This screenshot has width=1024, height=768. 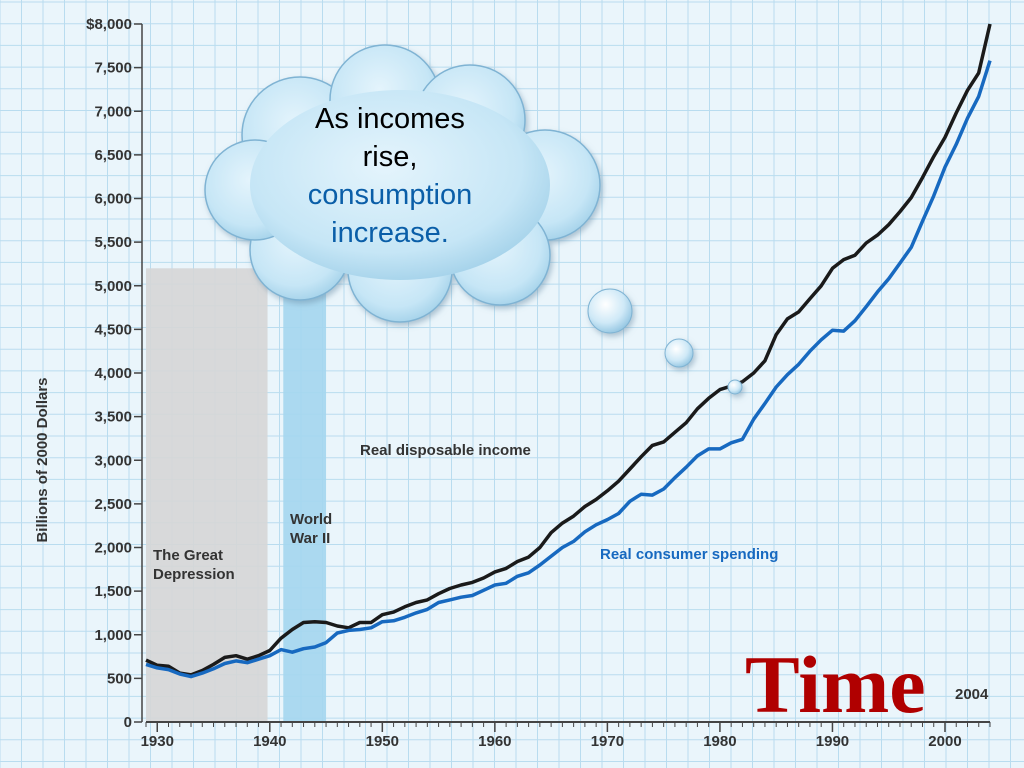 I want to click on y-tick-label: 0, so click(x=128, y=722).